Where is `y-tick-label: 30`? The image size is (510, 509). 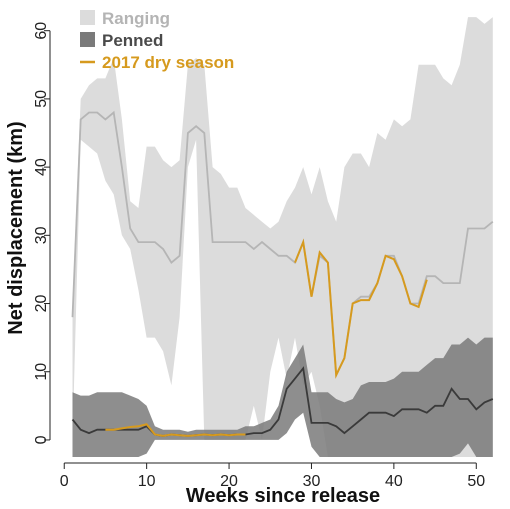
y-tick-label: 30 is located at coordinates (41, 235).